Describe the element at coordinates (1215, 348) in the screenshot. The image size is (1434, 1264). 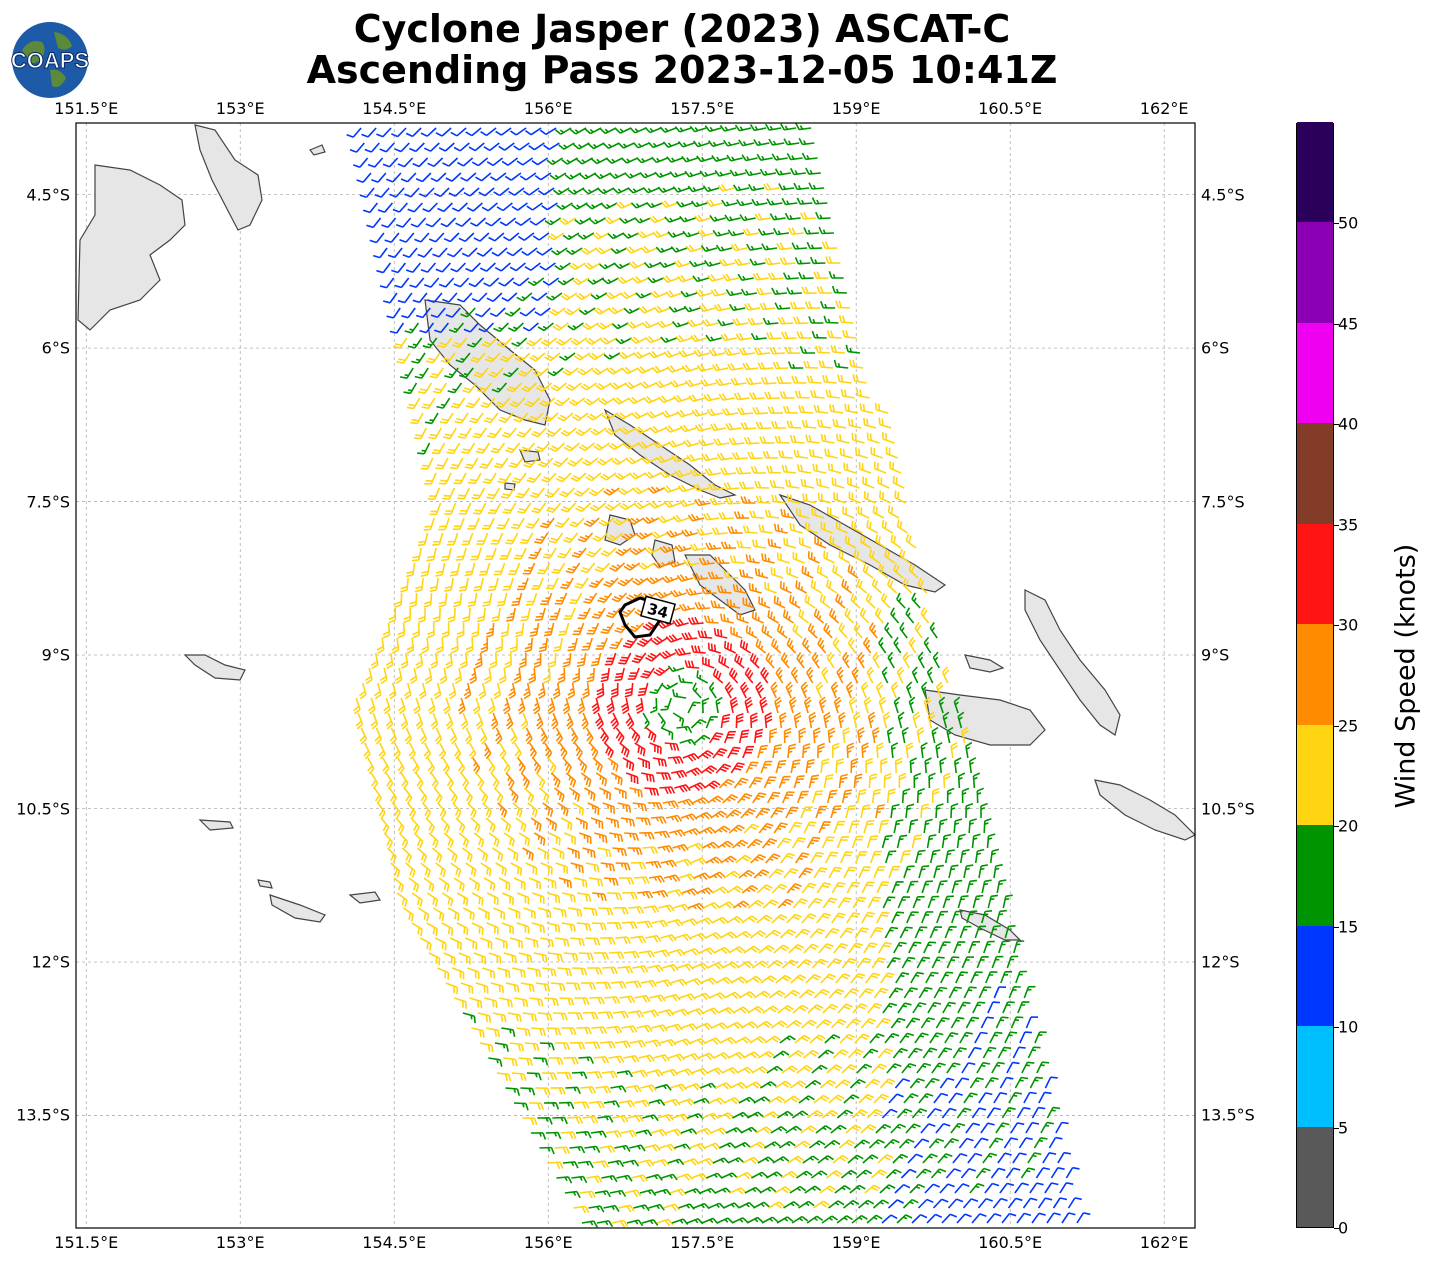
I see `lat-tick-right: 6°S` at that location.